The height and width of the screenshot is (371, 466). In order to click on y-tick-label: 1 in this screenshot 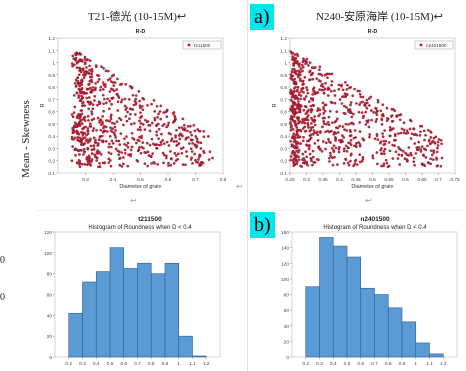, I will do `click(53, 64)`.